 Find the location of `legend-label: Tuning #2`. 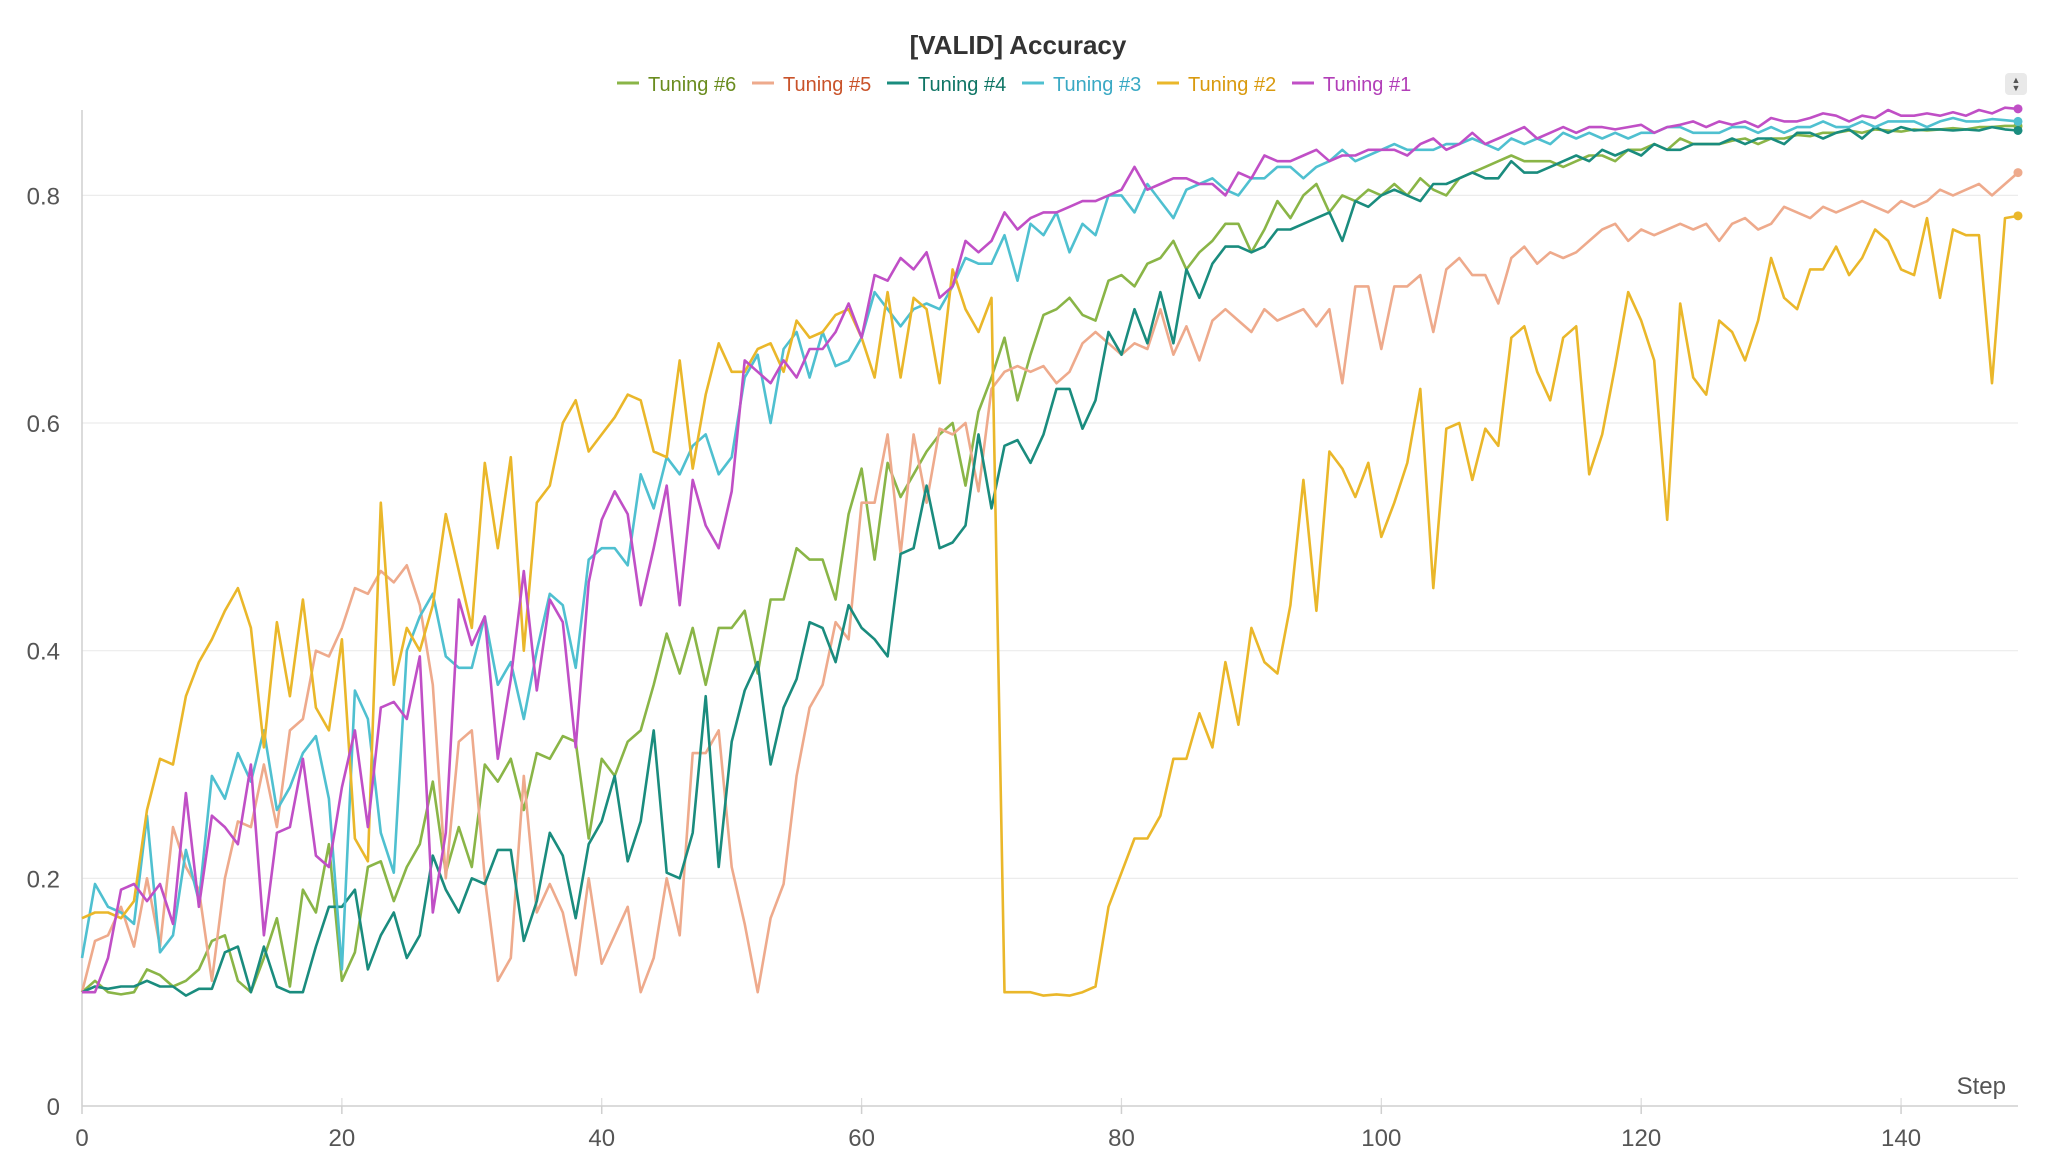

legend-label: Tuning #2 is located at coordinates (1232, 85).